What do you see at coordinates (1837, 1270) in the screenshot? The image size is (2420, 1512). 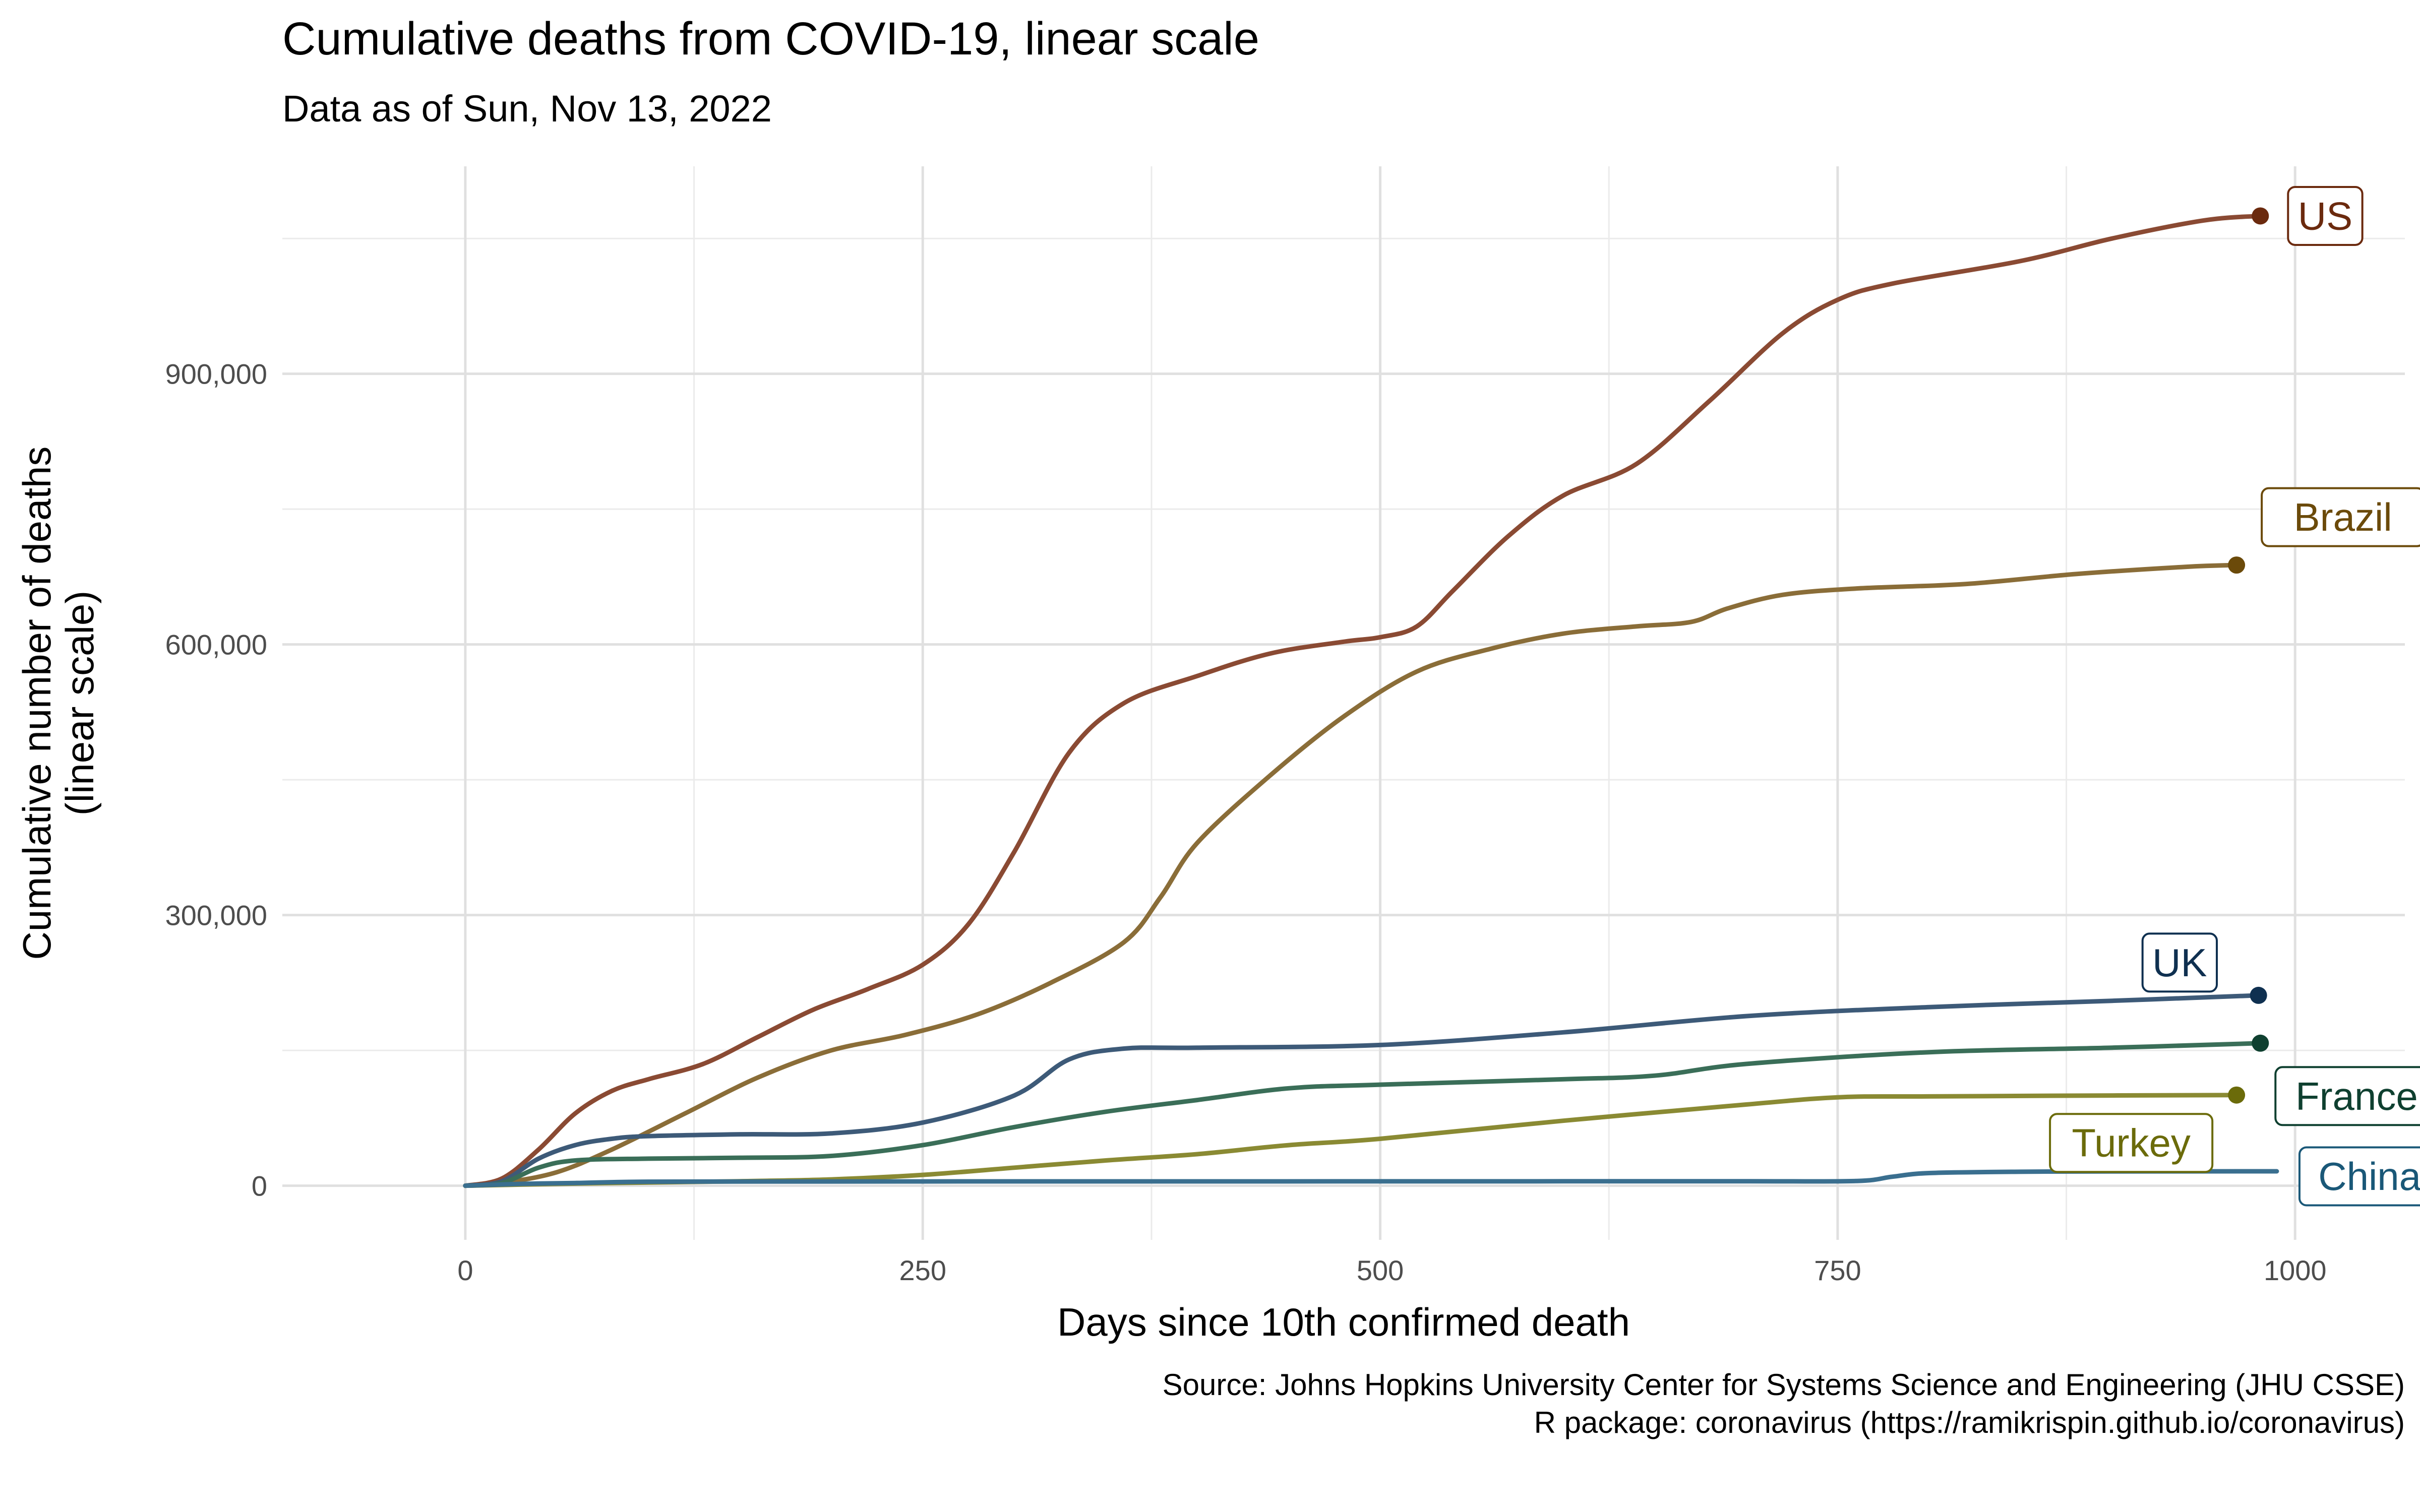 I see `x-tick-label: 750` at bounding box center [1837, 1270].